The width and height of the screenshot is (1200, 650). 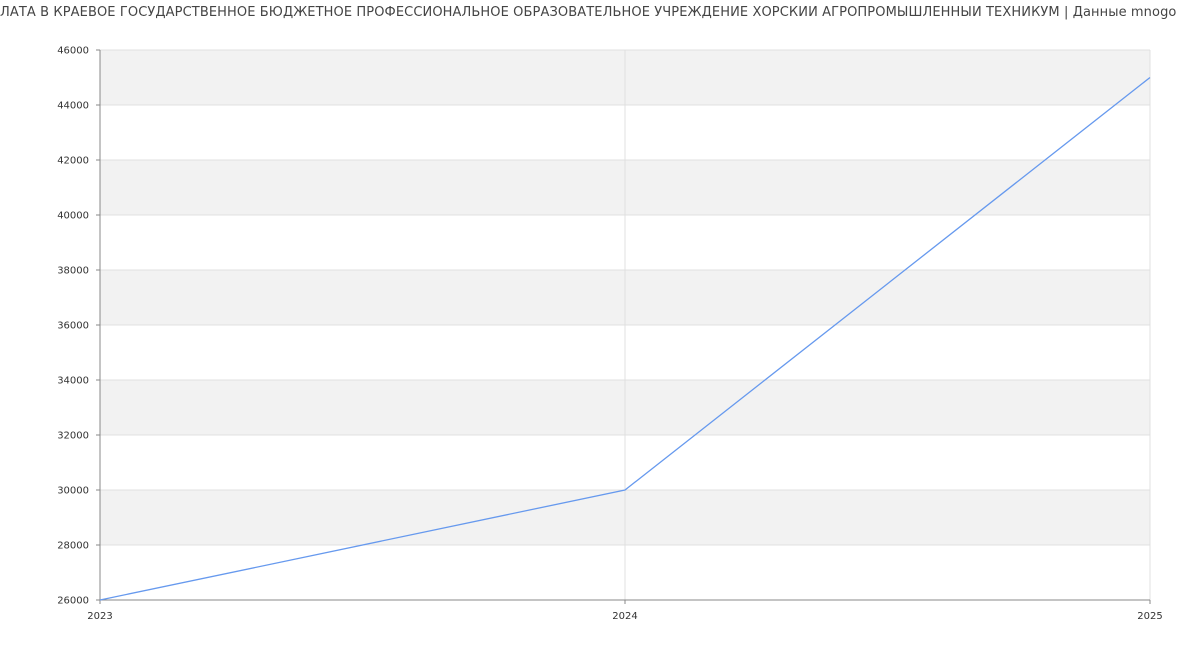 What do you see at coordinates (624, 616) in the screenshot?
I see `x-tick-label: 2024` at bounding box center [624, 616].